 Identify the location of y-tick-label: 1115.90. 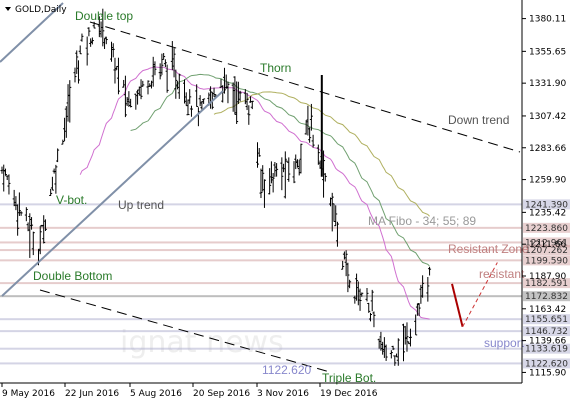
(547, 373).